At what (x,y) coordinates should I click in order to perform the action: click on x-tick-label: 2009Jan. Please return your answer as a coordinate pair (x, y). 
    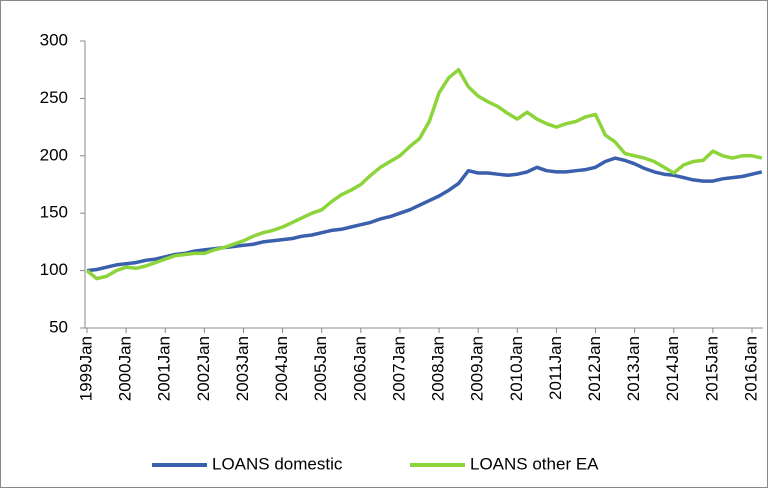
    Looking at the image, I should click on (477, 368).